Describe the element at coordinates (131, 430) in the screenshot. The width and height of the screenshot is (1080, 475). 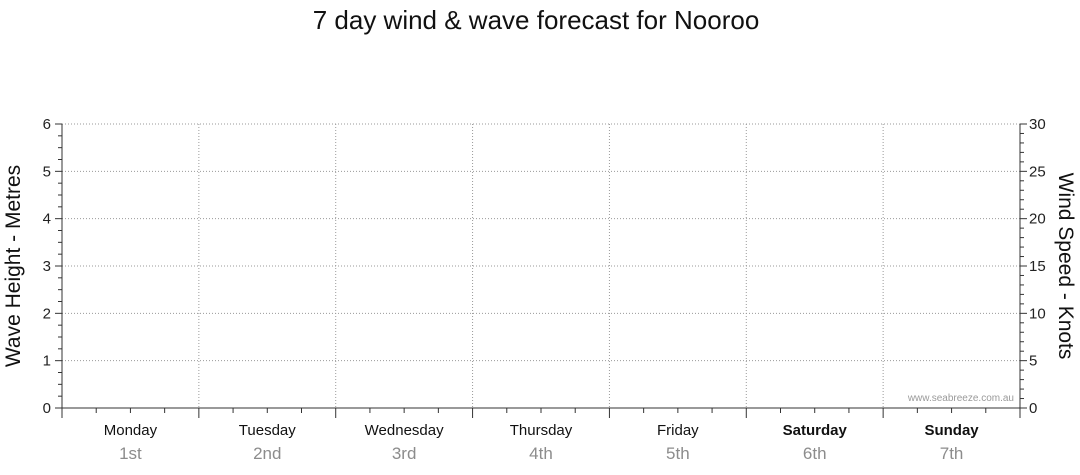
I see `day-name-label: Monday` at that location.